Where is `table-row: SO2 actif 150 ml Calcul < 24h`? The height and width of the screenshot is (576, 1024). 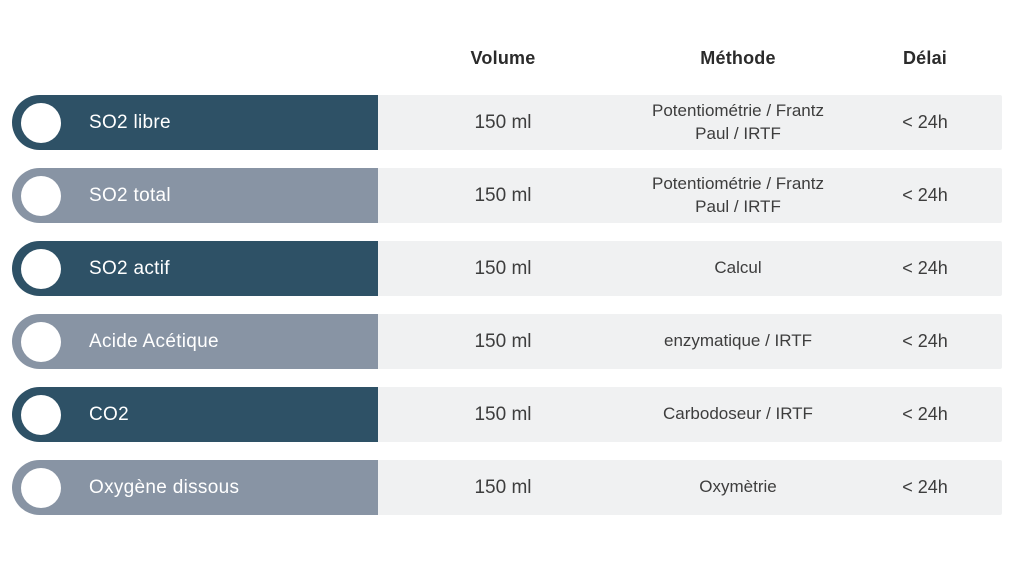
table-row: SO2 actif 150 ml Calcul < 24h is located at coordinates (512, 268).